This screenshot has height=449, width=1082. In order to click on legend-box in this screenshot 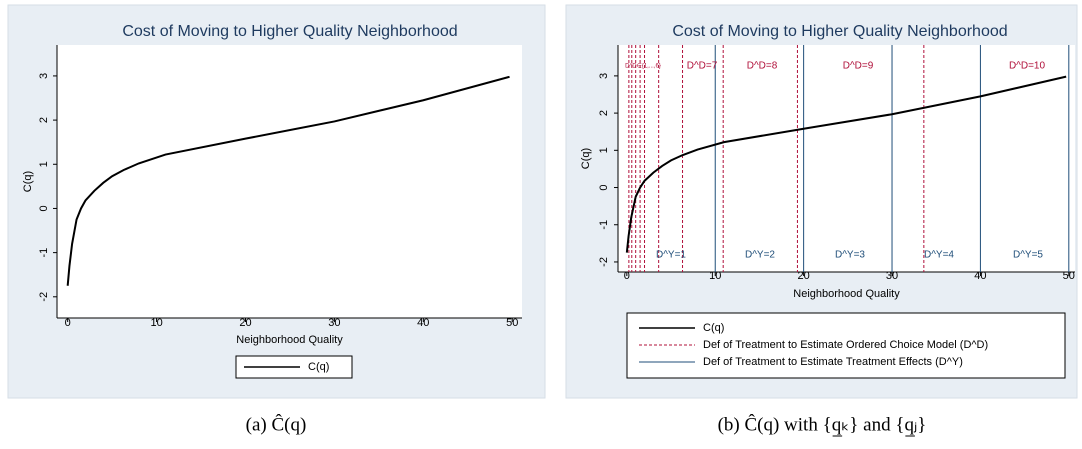, I will do `click(846, 345)`.